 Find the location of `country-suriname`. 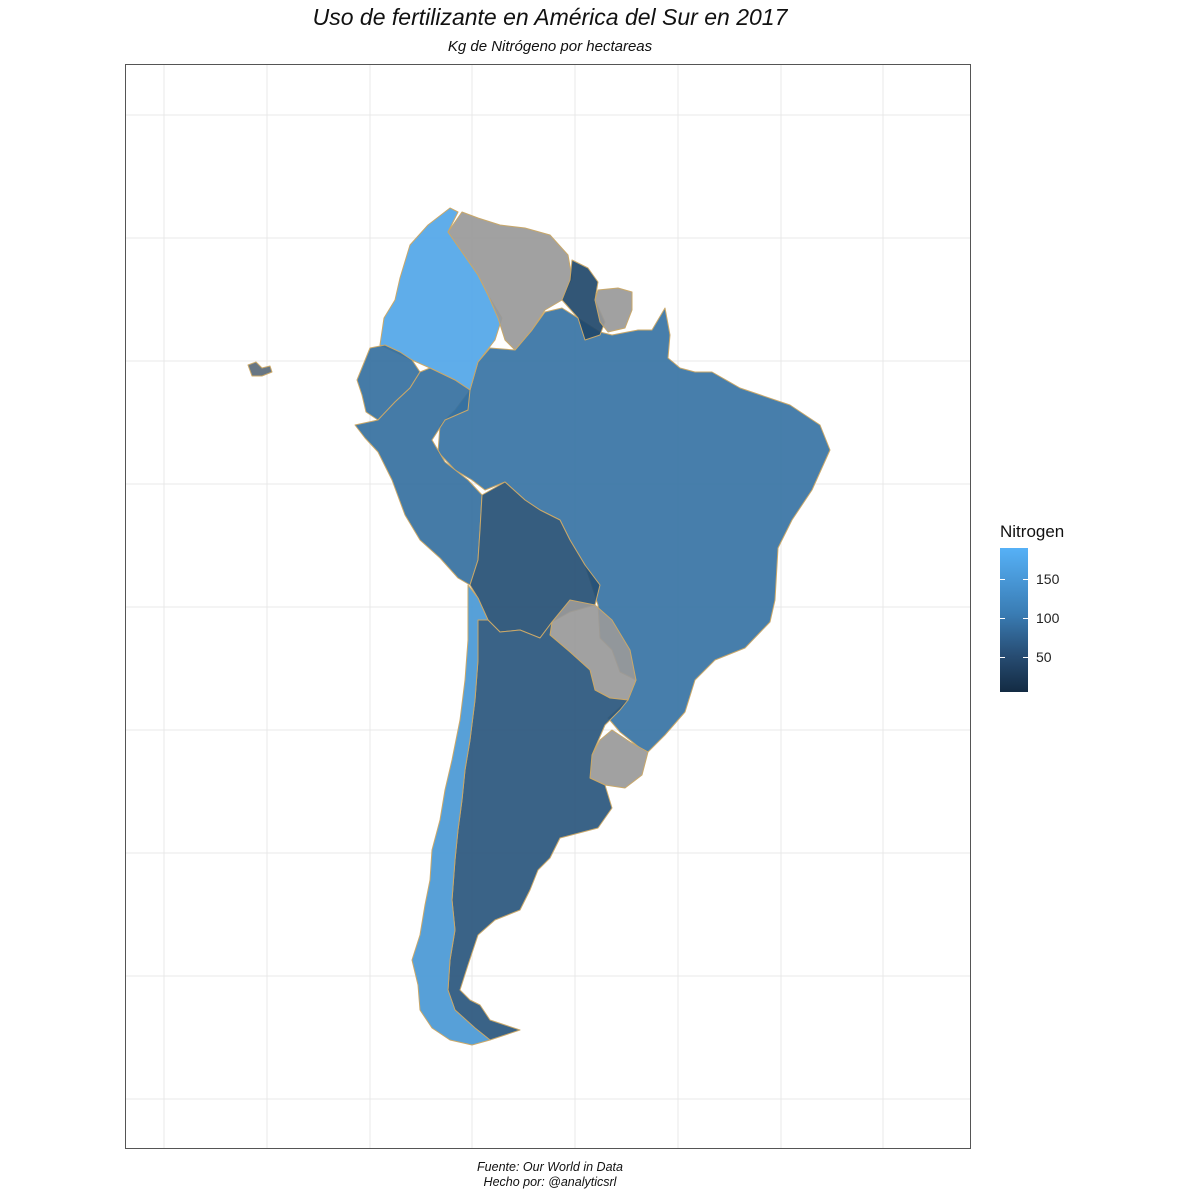

country-suriname is located at coordinates (613, 310).